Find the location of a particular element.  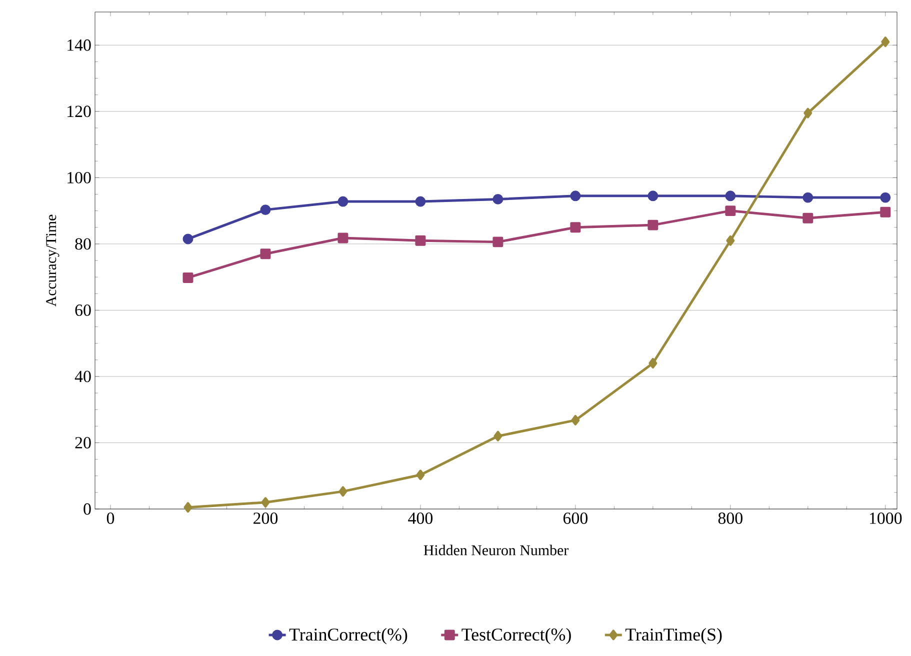

x-tick-label: 0 is located at coordinates (110, 518).